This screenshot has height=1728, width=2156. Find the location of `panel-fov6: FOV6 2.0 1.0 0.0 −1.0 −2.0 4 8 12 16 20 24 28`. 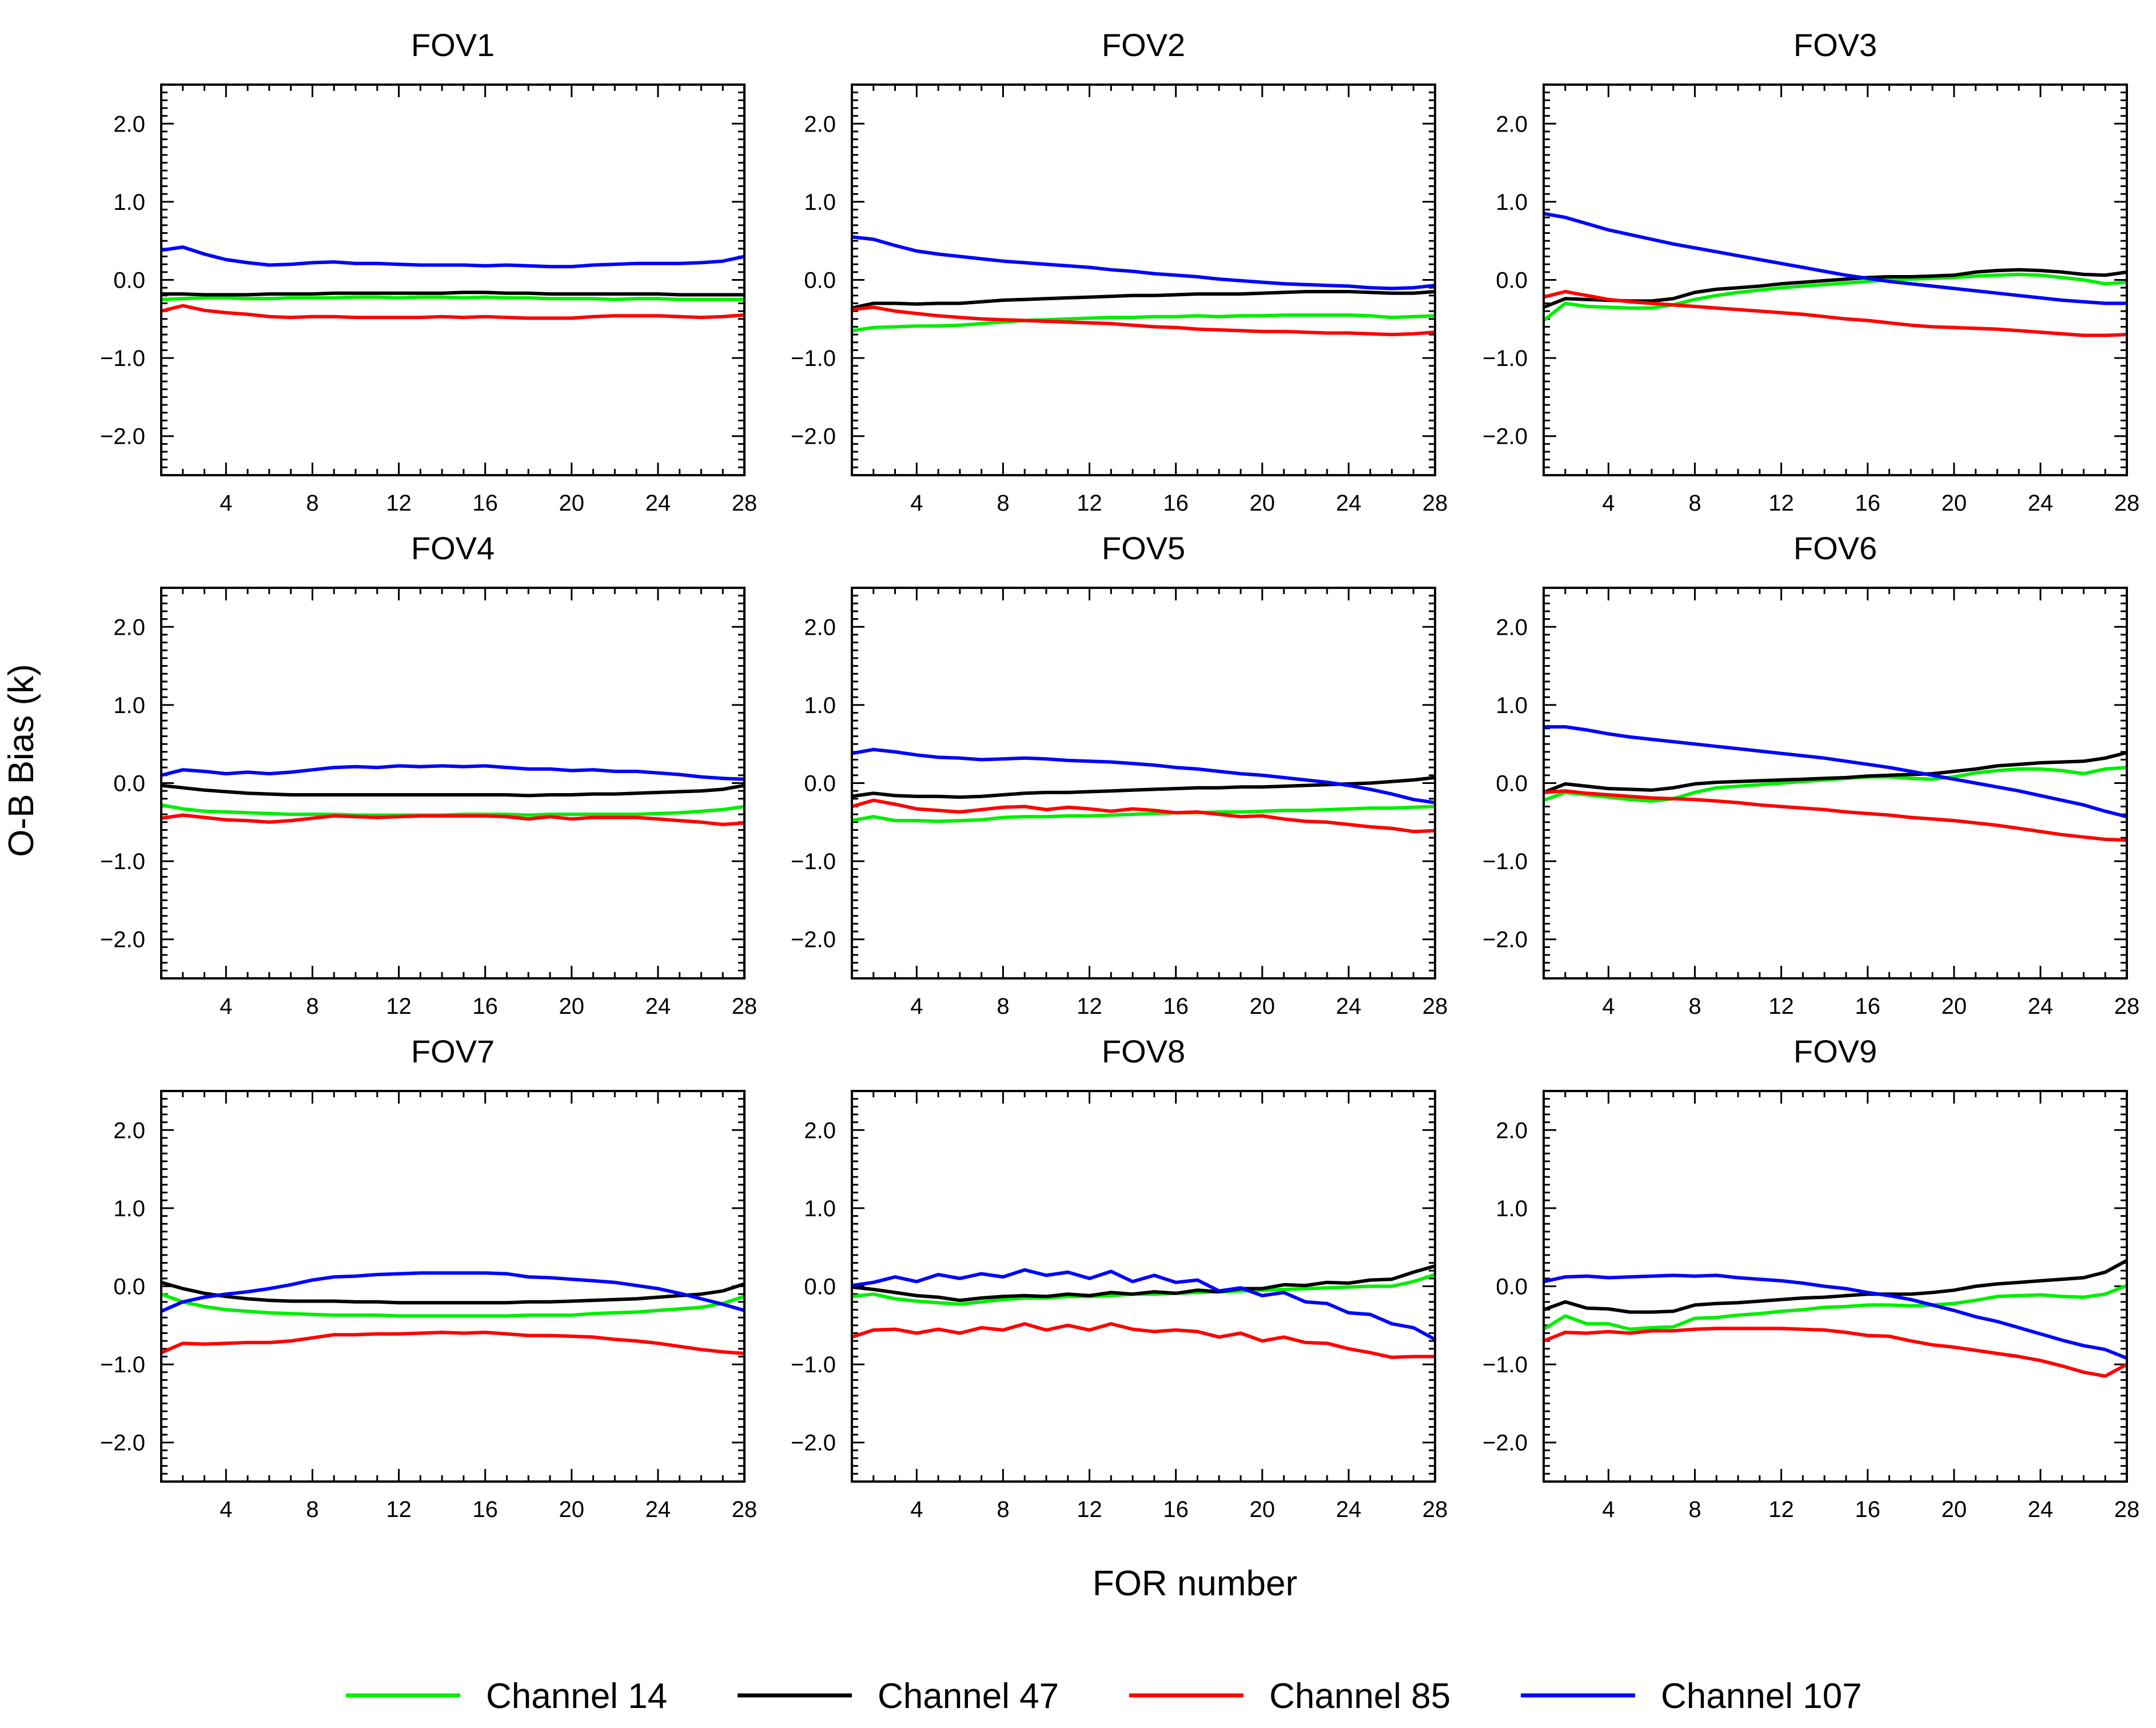

panel-fov6: FOV6 2.0 1.0 0.0 −1.0 −2.0 4 8 12 16 20 24 28 is located at coordinates (1811, 774).